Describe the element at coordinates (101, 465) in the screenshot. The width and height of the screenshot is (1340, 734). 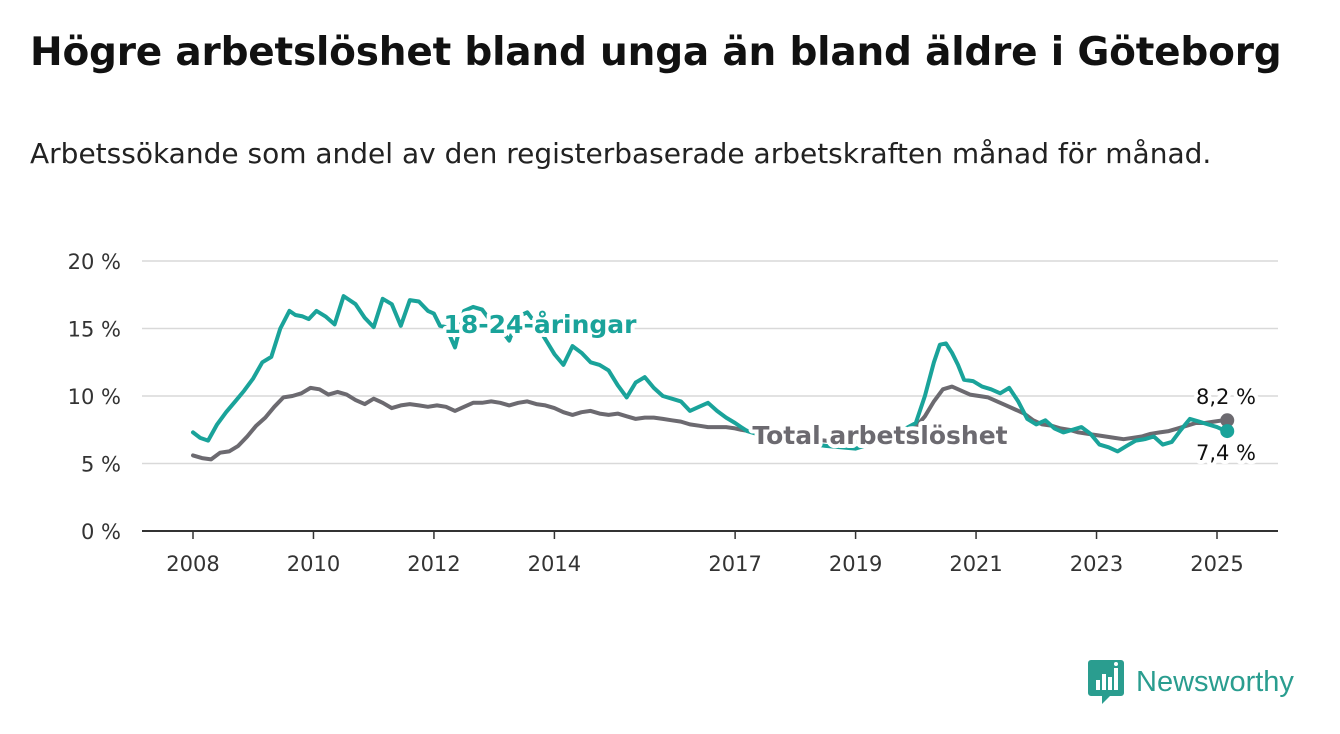
I see `y-tick-label: 5 %` at that location.